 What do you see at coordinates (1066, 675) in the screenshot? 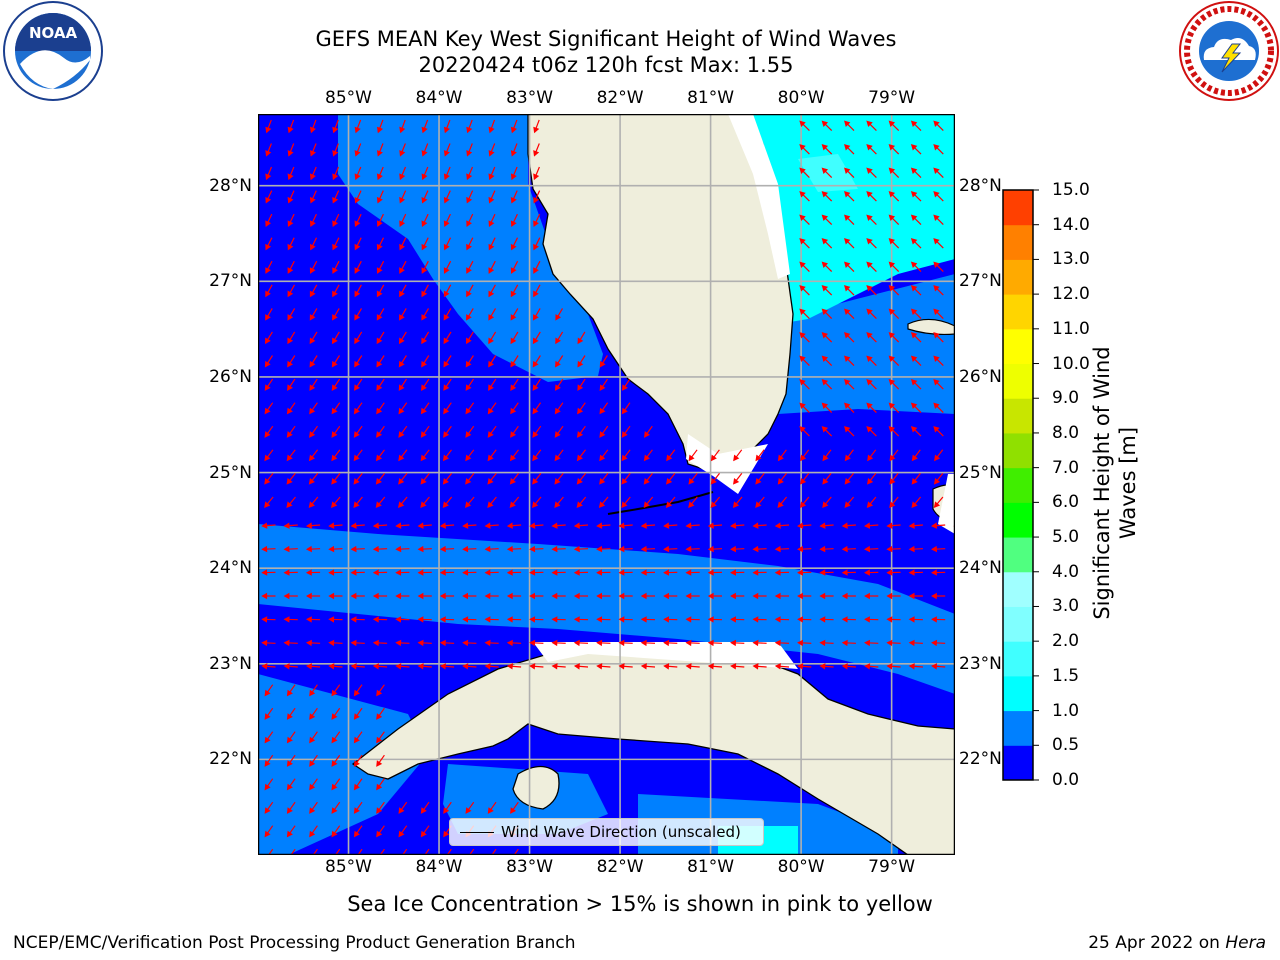
I see `colorbar-tick: 1.5` at bounding box center [1066, 675].